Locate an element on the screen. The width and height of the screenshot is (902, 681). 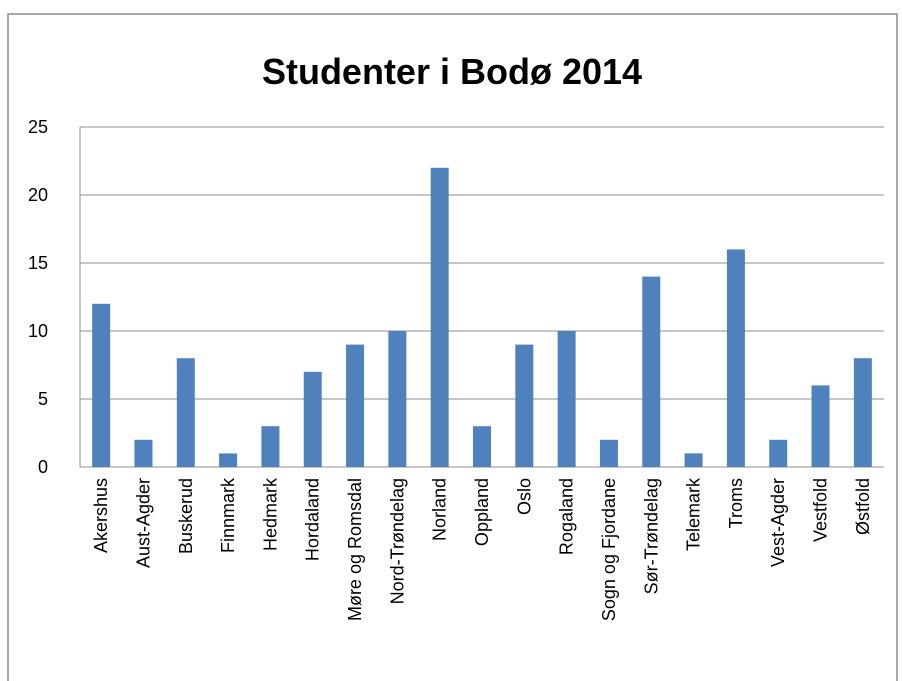
x-tick-label: Sør-Trøndelag is located at coordinates (651, 536).